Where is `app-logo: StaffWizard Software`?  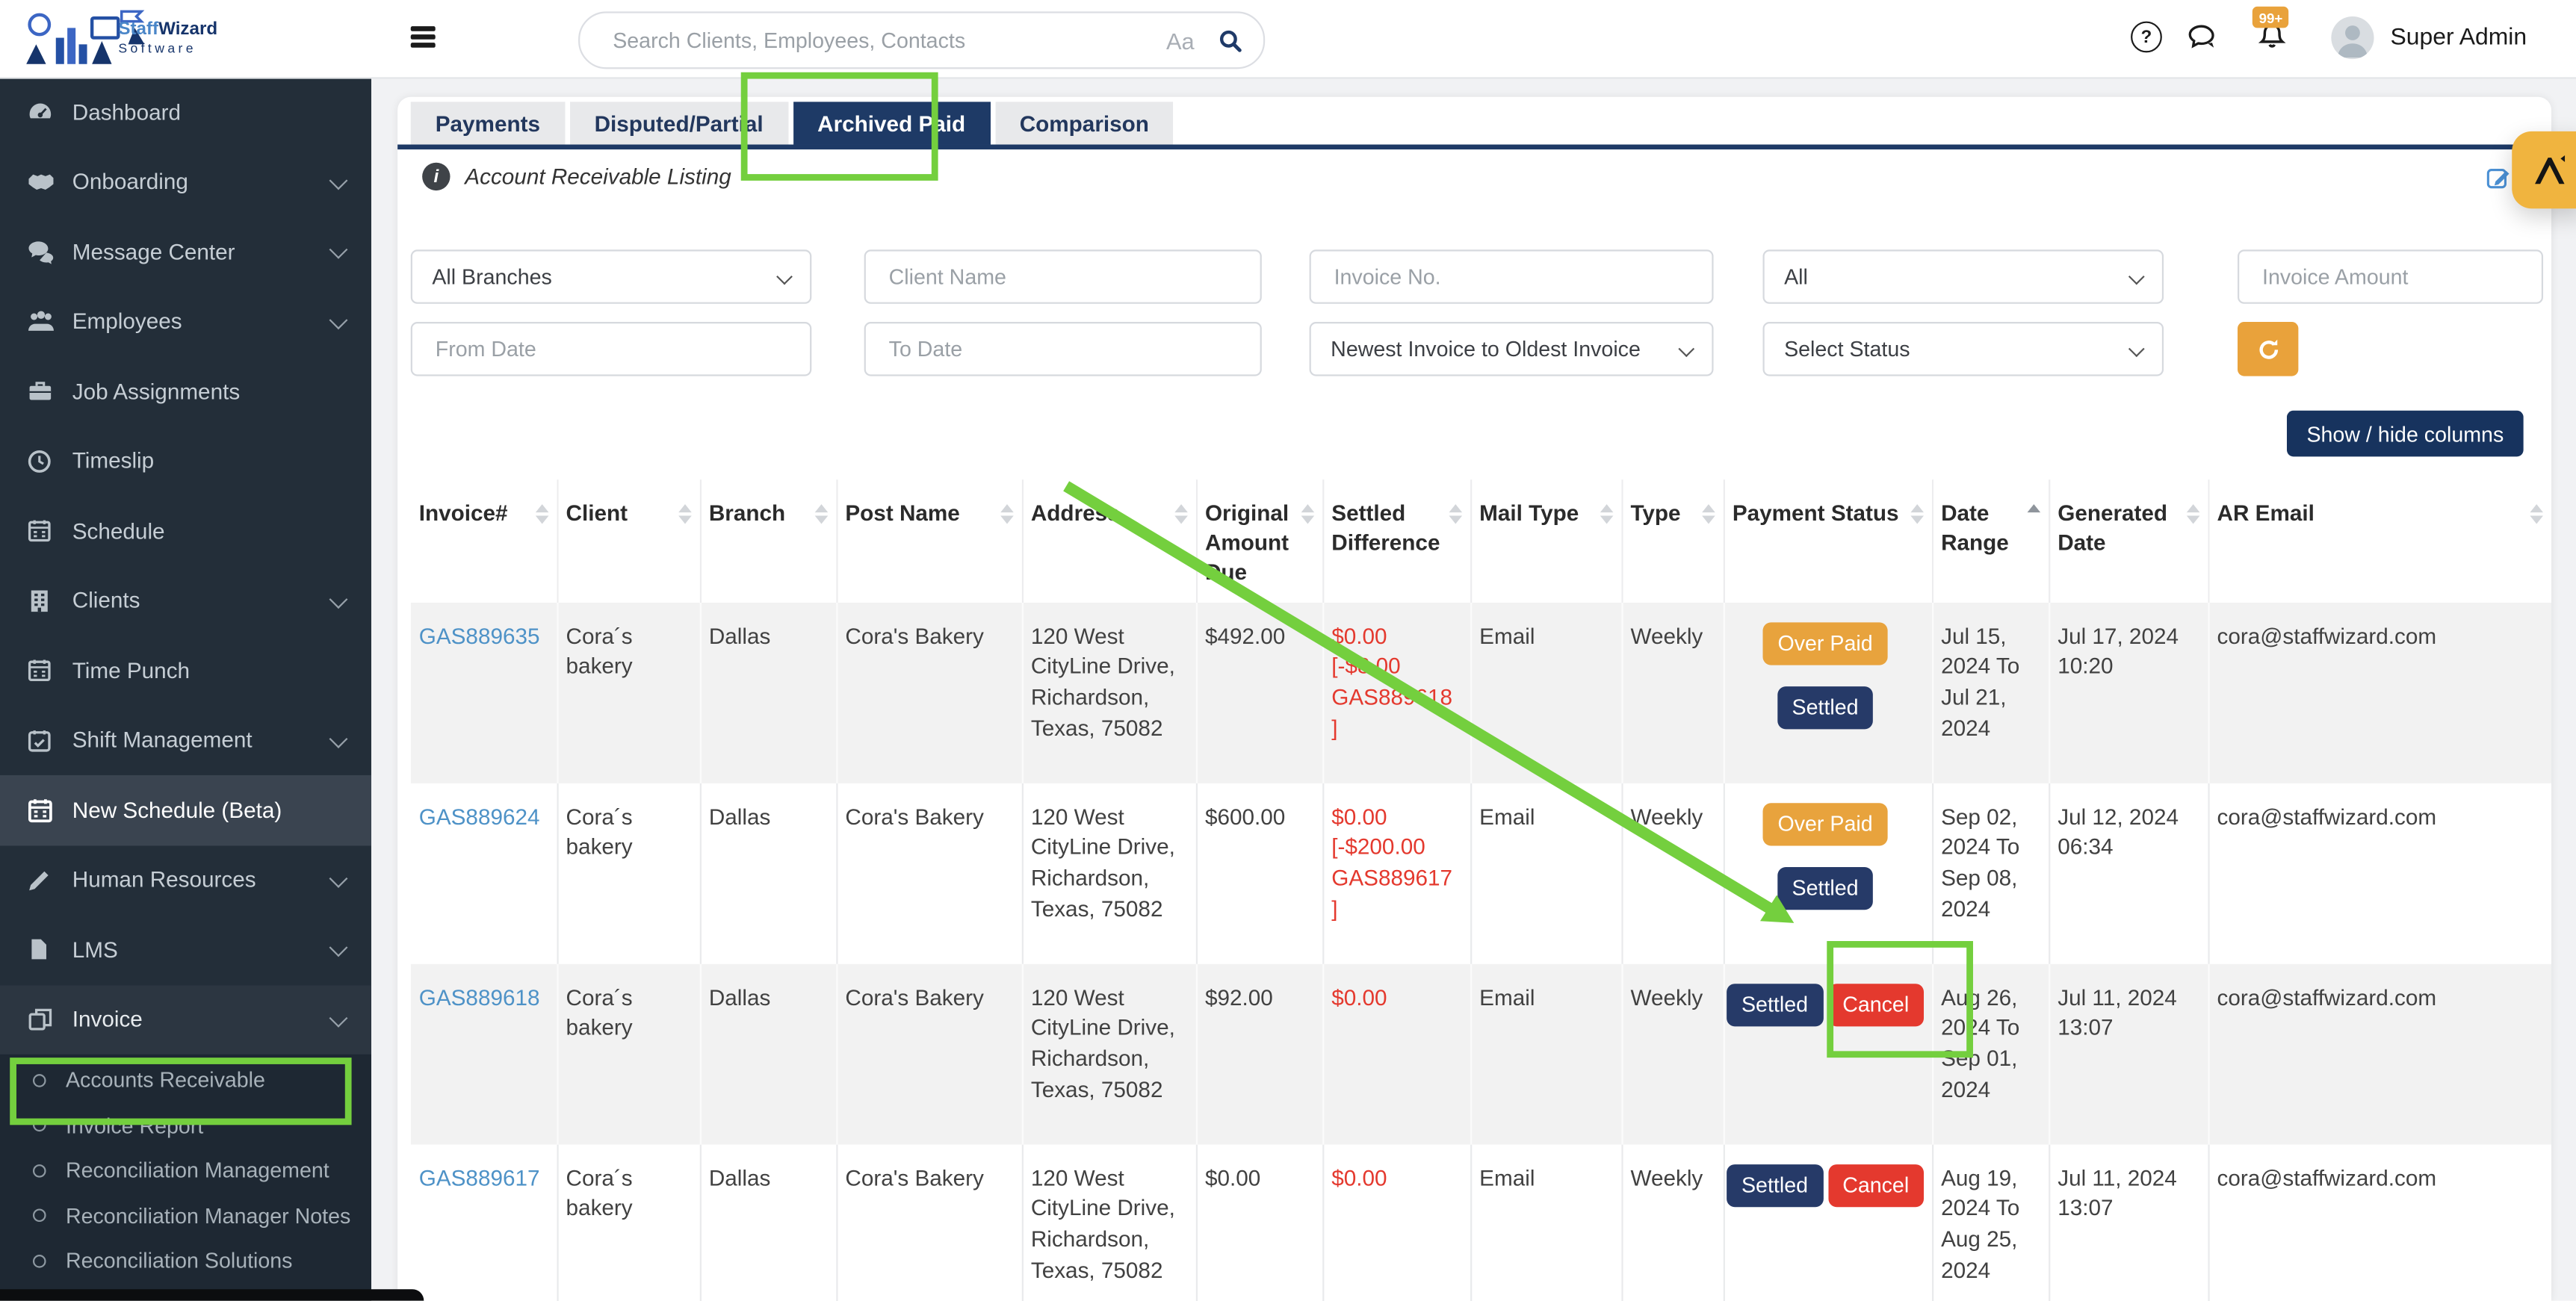 app-logo: StaffWizard Software is located at coordinates (118, 38).